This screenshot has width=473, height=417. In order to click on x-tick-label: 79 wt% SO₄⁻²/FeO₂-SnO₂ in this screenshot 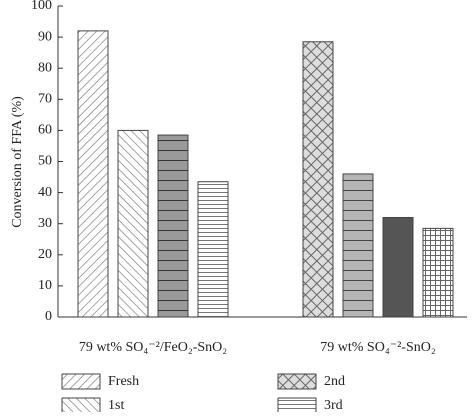, I will do `click(153, 347)`.